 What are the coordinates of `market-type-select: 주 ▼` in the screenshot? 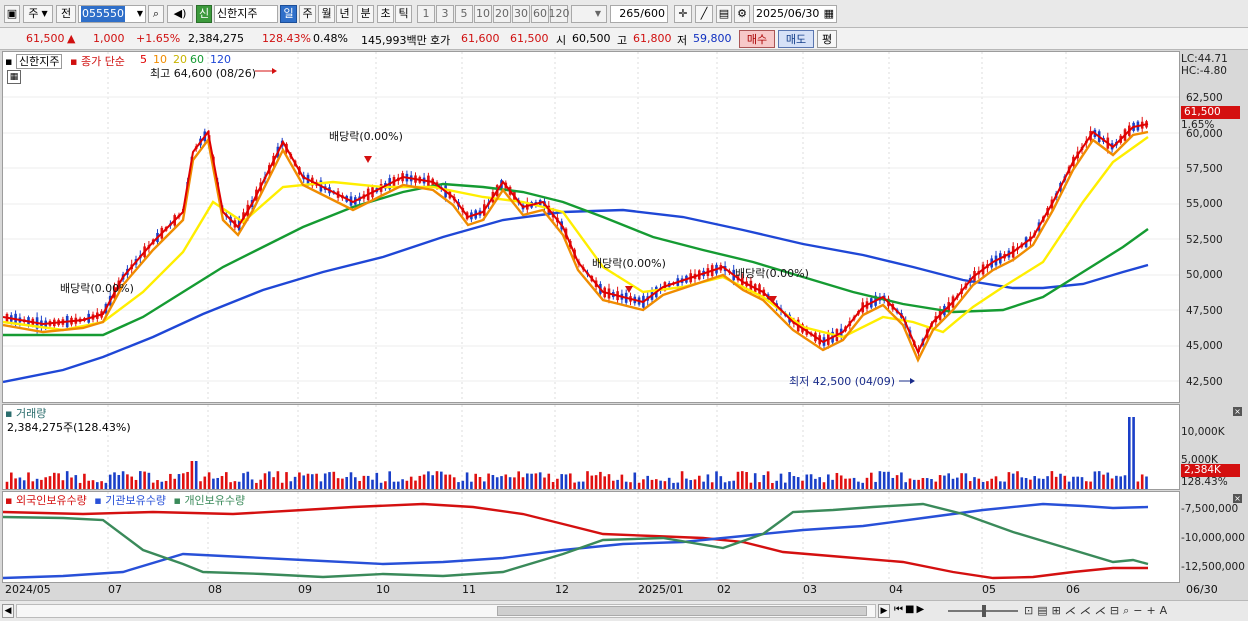 It's located at (38, 14).